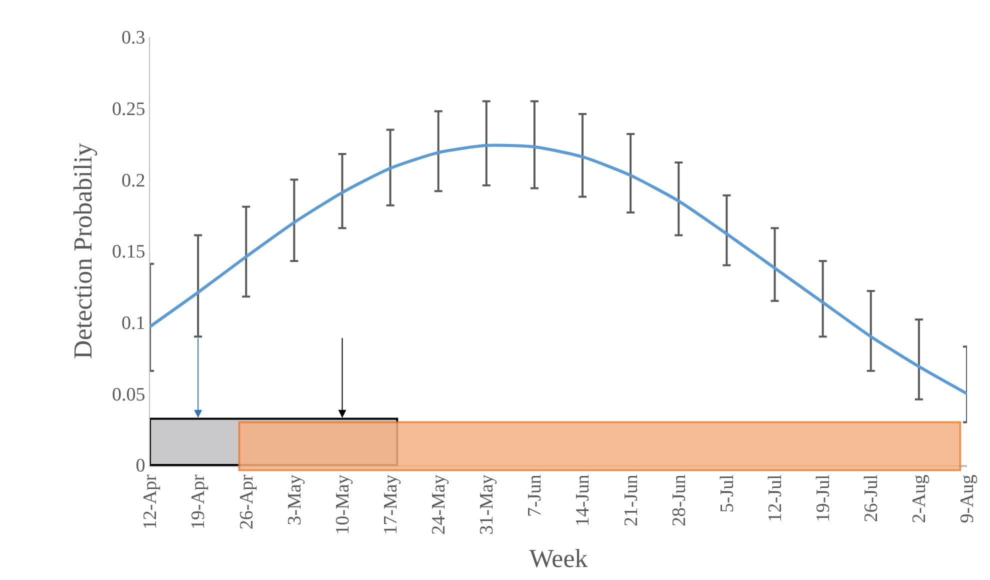  Describe the element at coordinates (727, 493) in the screenshot. I see `x-tick-label: 5-Jul` at that location.